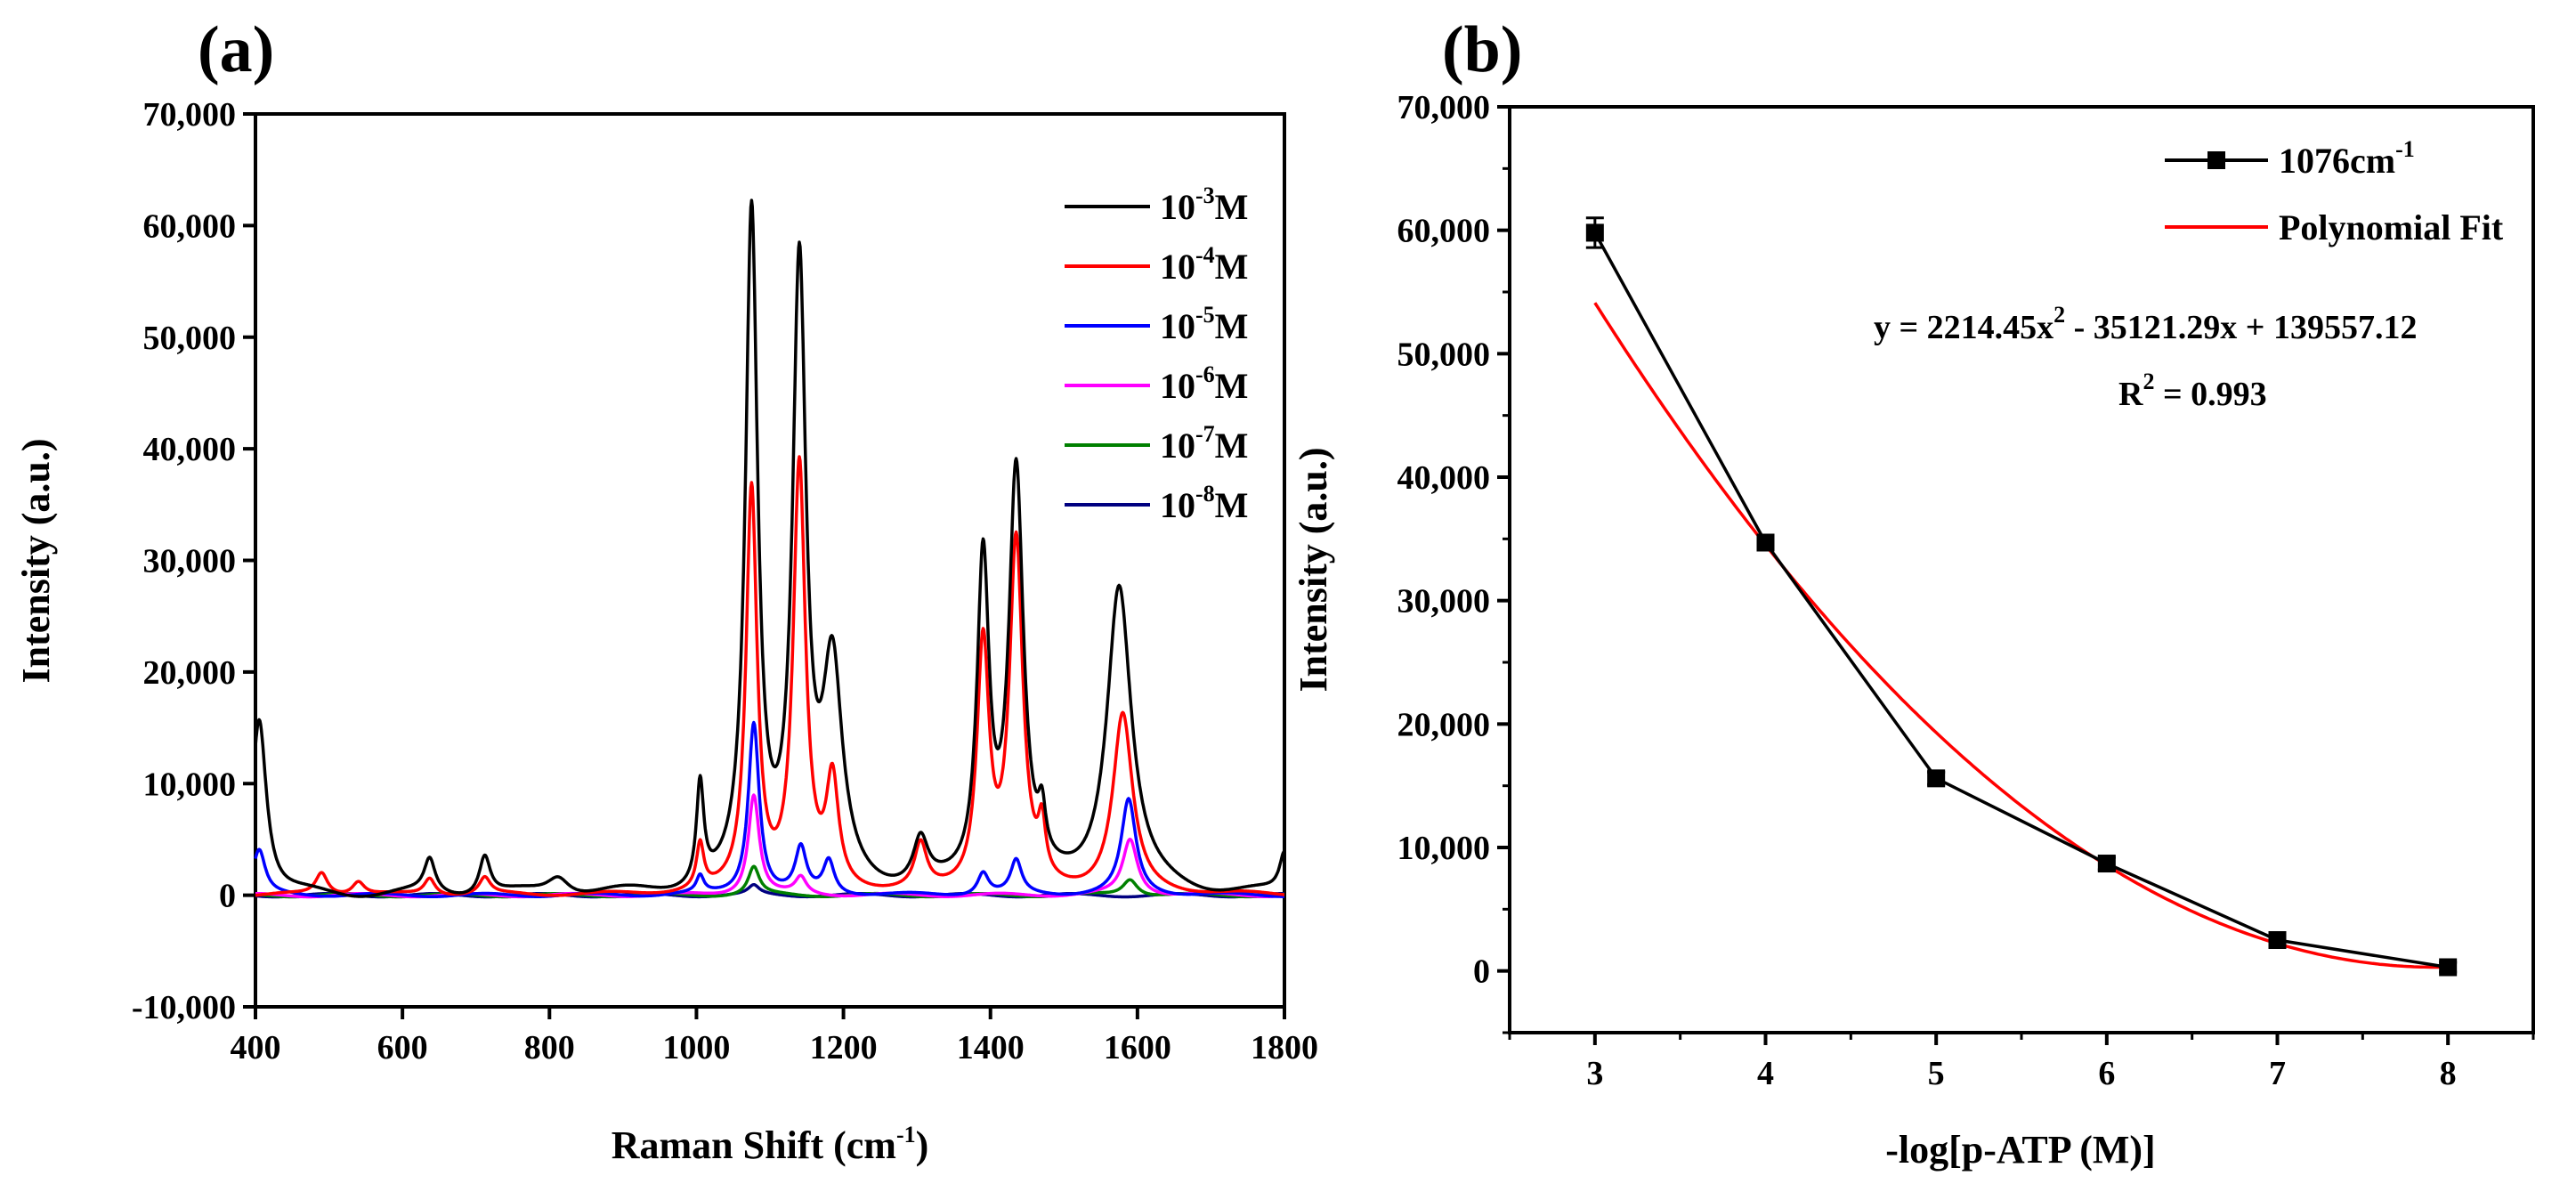  Describe the element at coordinates (770, 846) in the screenshot. I see `a-series-line--6` at that location.